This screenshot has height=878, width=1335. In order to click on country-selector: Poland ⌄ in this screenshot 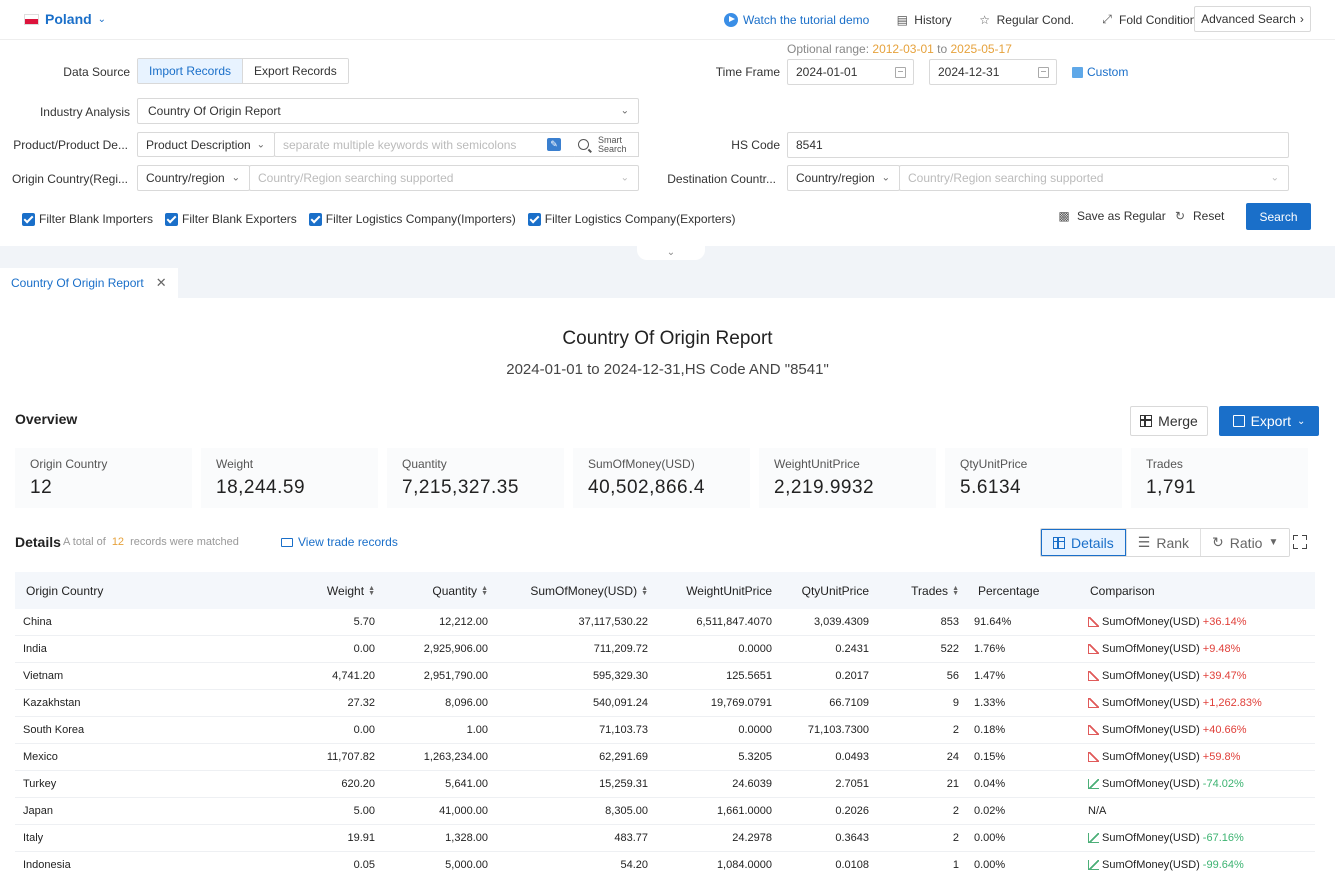, I will do `click(65, 19)`.